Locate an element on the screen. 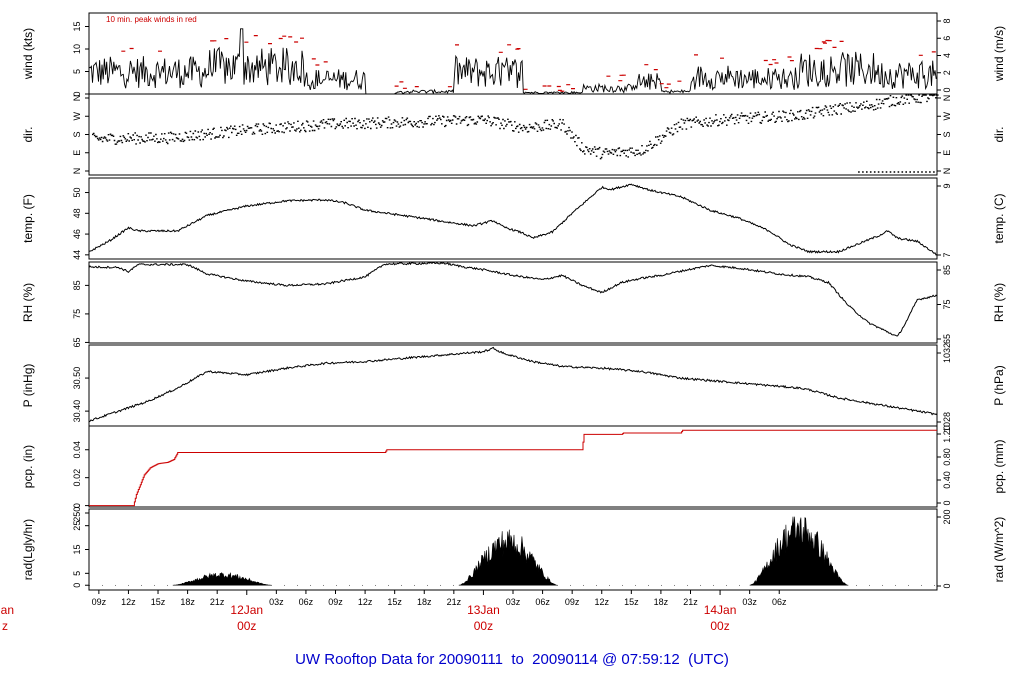  y-tick-label: 10 is located at coordinates (77, 49).